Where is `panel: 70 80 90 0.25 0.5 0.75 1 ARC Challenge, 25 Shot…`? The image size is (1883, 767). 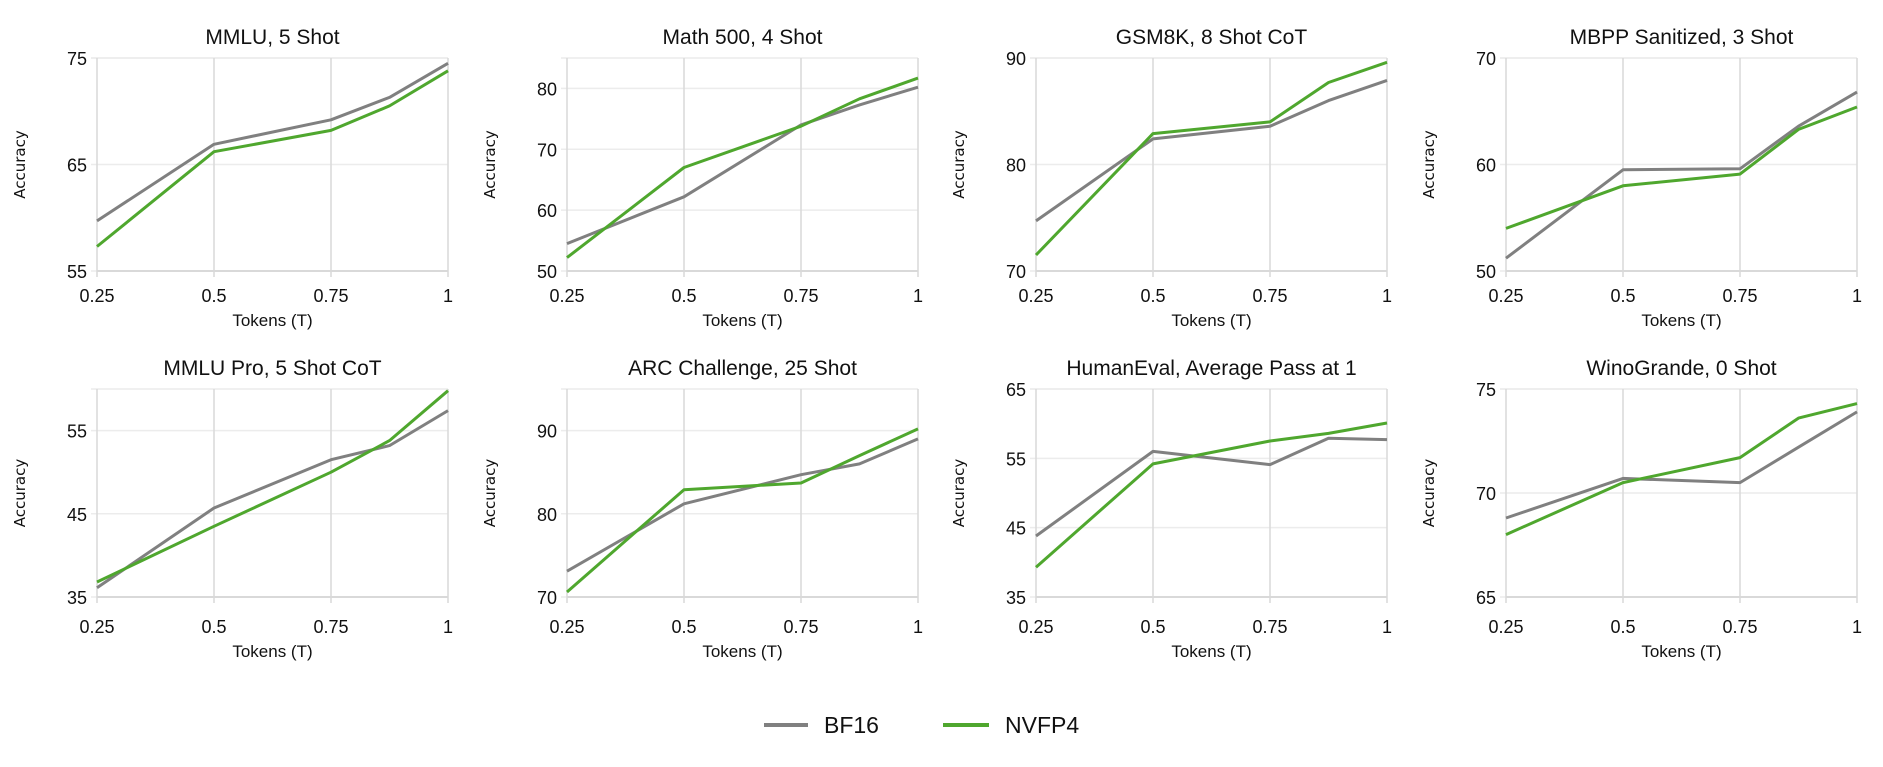 panel: 70 80 90 0.25 0.5 0.75 1 ARC Challenge, 25 Shot… is located at coordinates (702, 509).